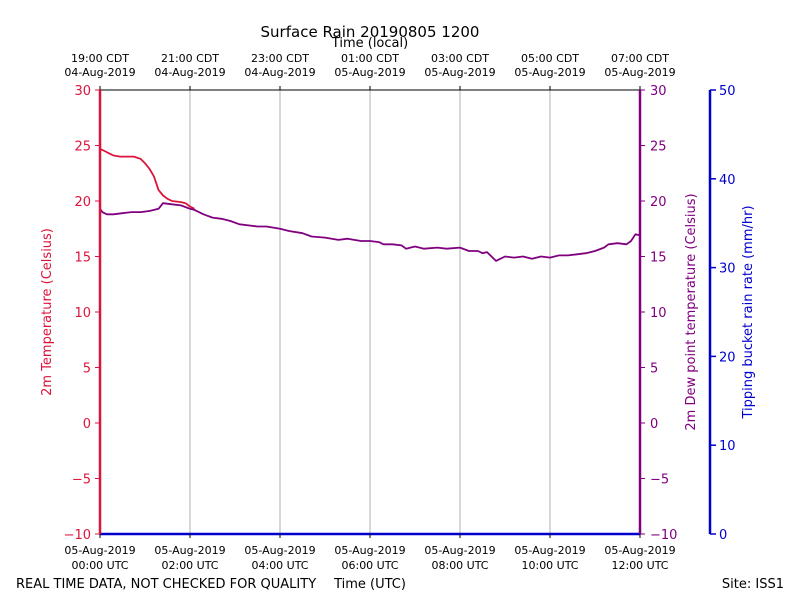 This screenshot has height=600, width=800. Describe the element at coordinates (166, 584) in the screenshot. I see `quality-disclaimer: REAL TIME DATA, NOT CHECKED FOR QUALITY` at that location.